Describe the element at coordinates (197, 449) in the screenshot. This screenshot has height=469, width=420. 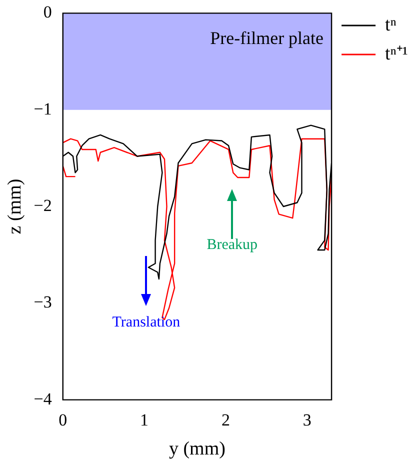
I see `x-axis-title: y (mm)` at that location.